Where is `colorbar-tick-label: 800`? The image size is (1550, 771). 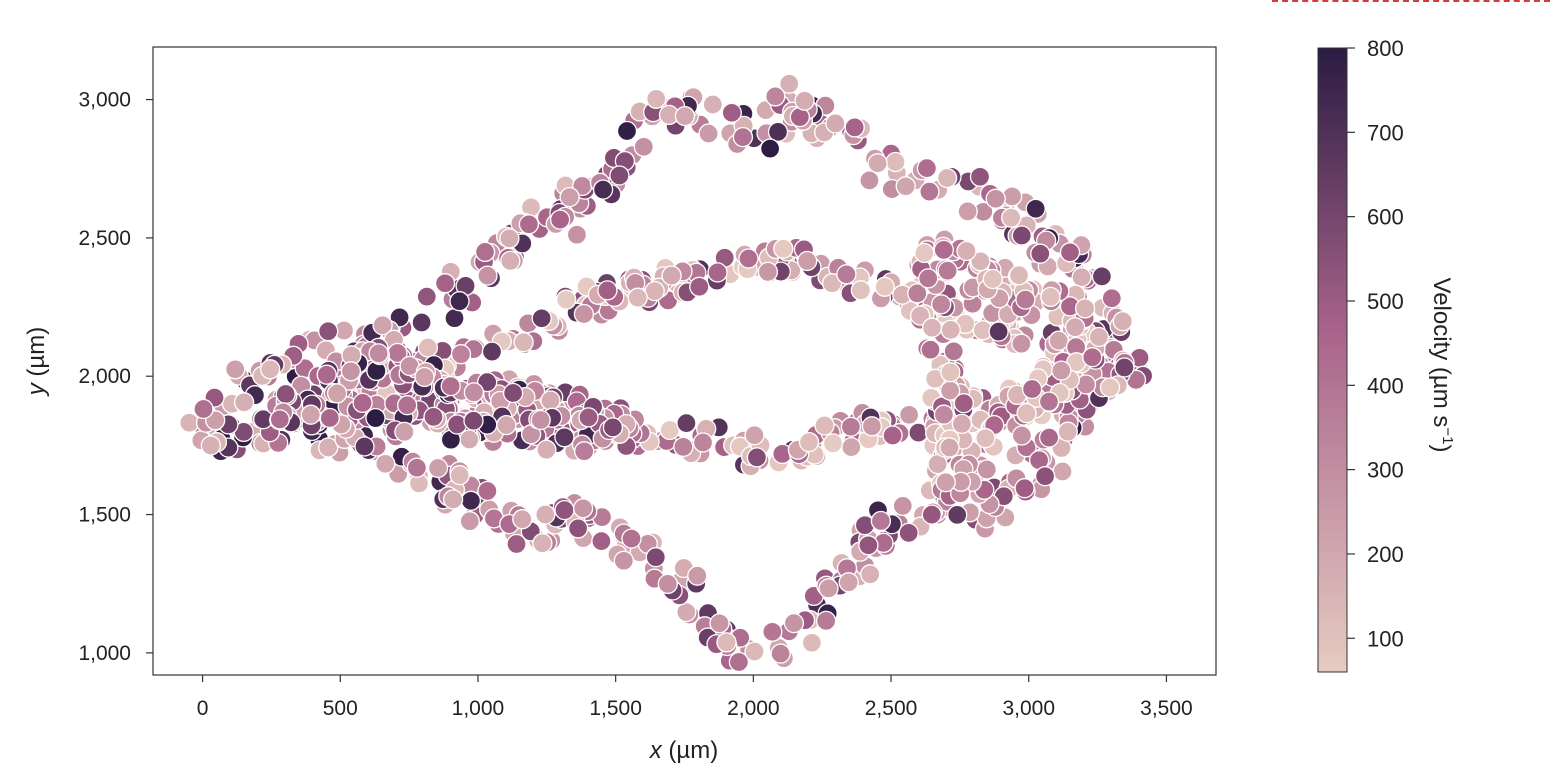
colorbar-tick-label: 800 is located at coordinates (1385, 48).